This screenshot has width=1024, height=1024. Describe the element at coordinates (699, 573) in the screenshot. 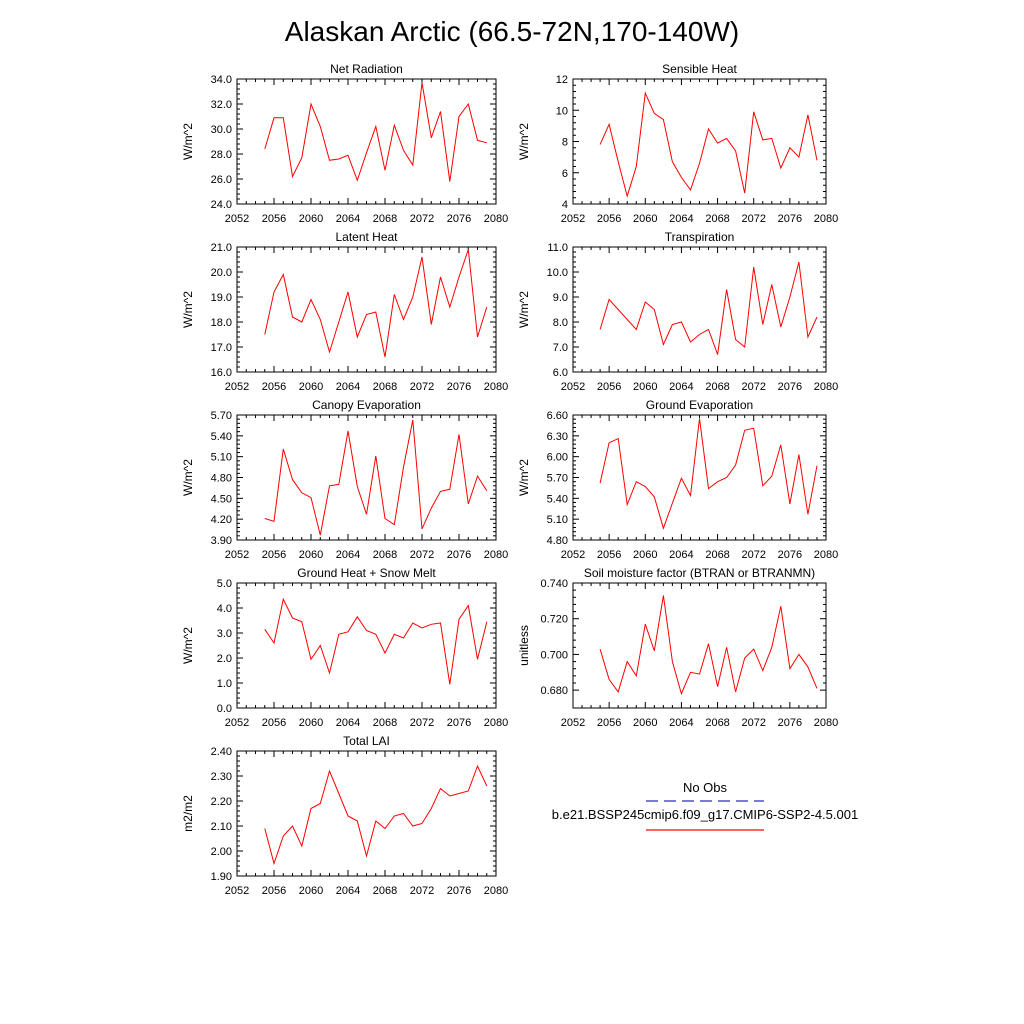

I see `panel-title: Soil moisture factor (BTRAN or BTRANMN)` at that location.